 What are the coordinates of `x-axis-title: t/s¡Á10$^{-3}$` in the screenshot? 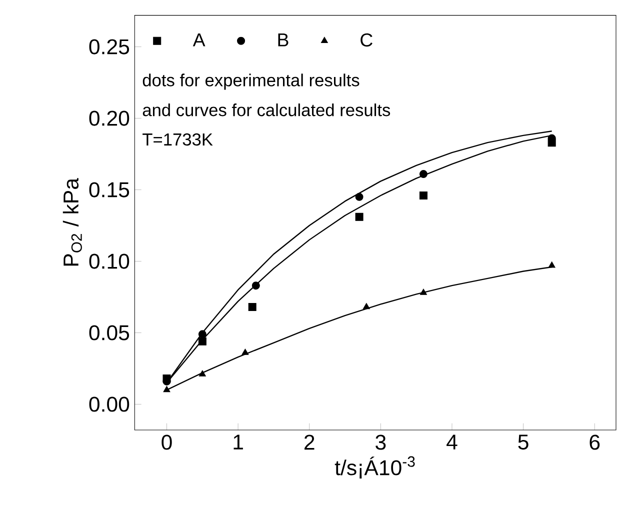 It's located at (374, 467).